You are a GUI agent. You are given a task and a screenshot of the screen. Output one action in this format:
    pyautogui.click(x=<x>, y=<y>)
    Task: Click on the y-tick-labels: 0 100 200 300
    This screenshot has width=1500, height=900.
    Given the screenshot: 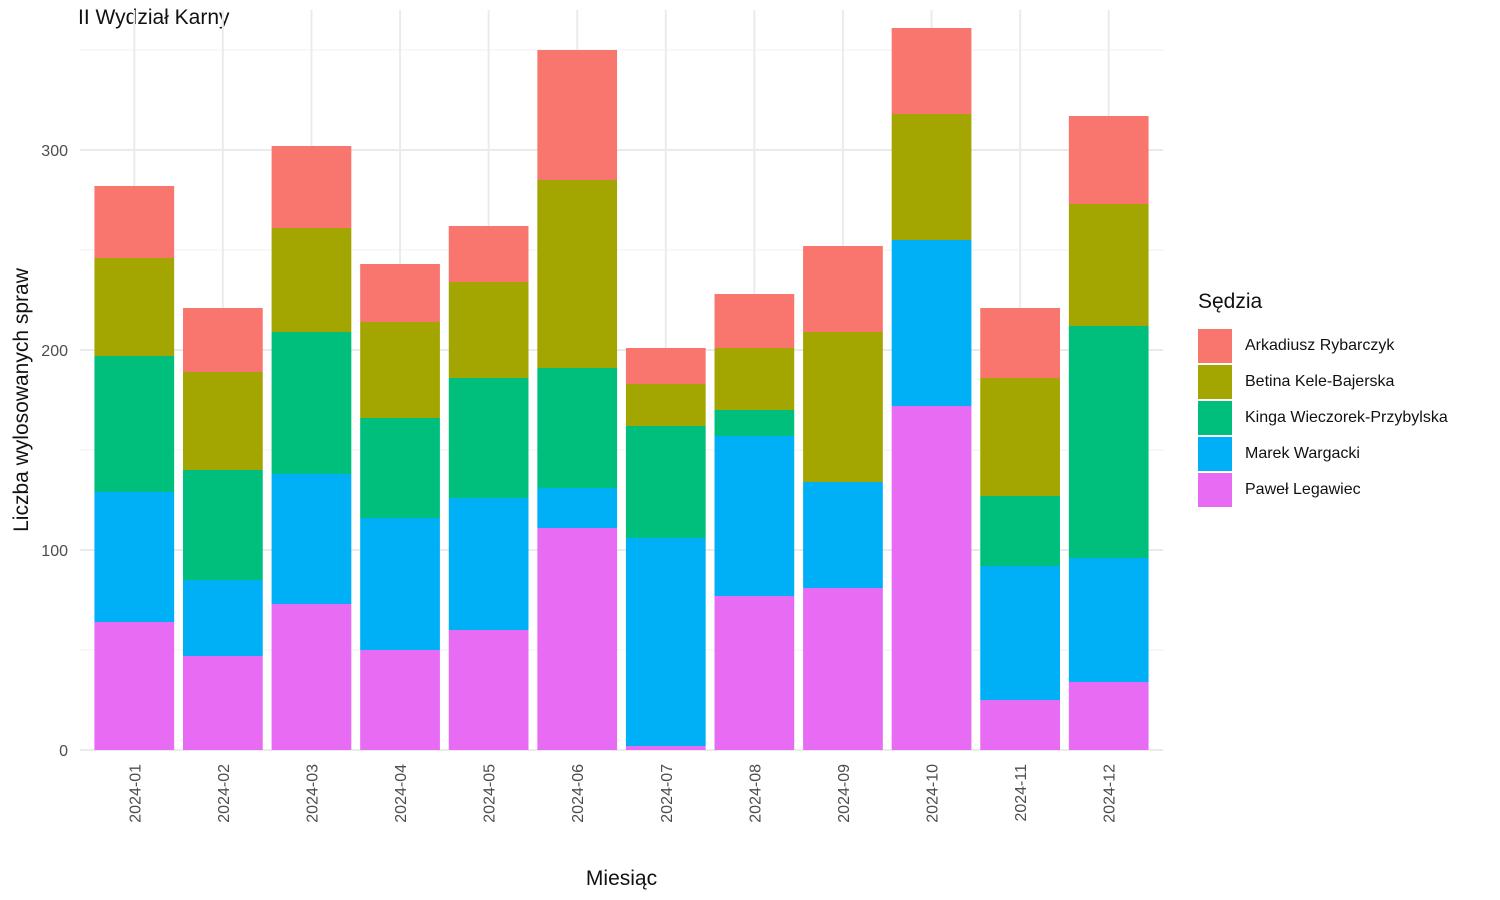 What is the action you would take?
    pyautogui.click(x=54, y=451)
    